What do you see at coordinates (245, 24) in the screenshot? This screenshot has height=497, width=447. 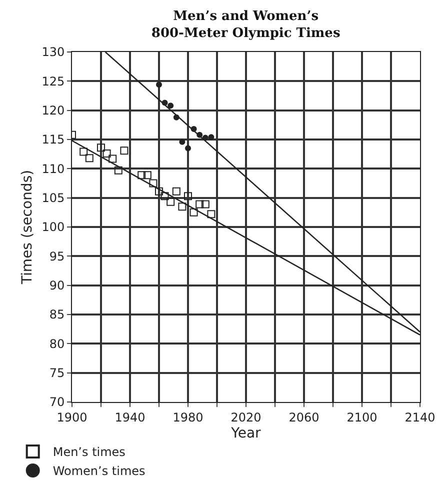 I see `chart-title: Men’s and Women’s 800-Meter Olympic Times` at bounding box center [245, 24].